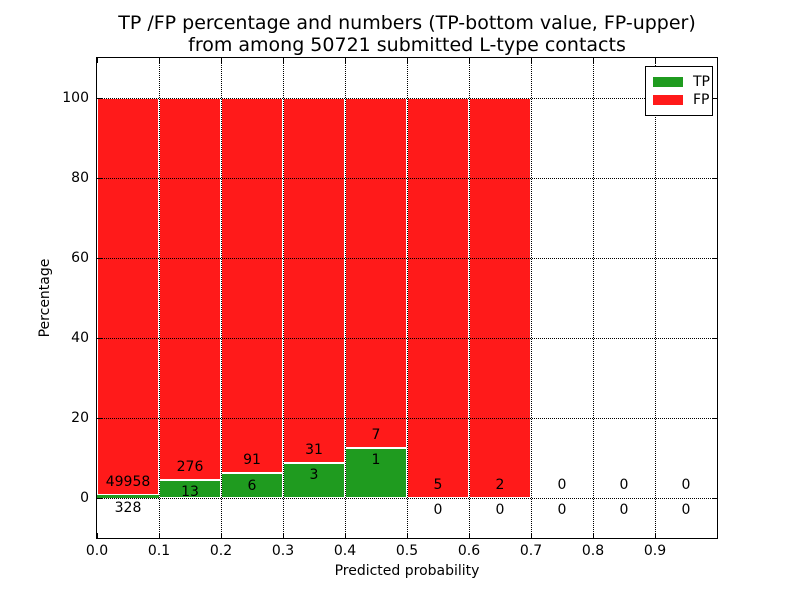 Image resolution: width=800 pixels, height=600 pixels. What do you see at coordinates (283, 551) in the screenshot?
I see `x-tick-label: 0.3` at bounding box center [283, 551].